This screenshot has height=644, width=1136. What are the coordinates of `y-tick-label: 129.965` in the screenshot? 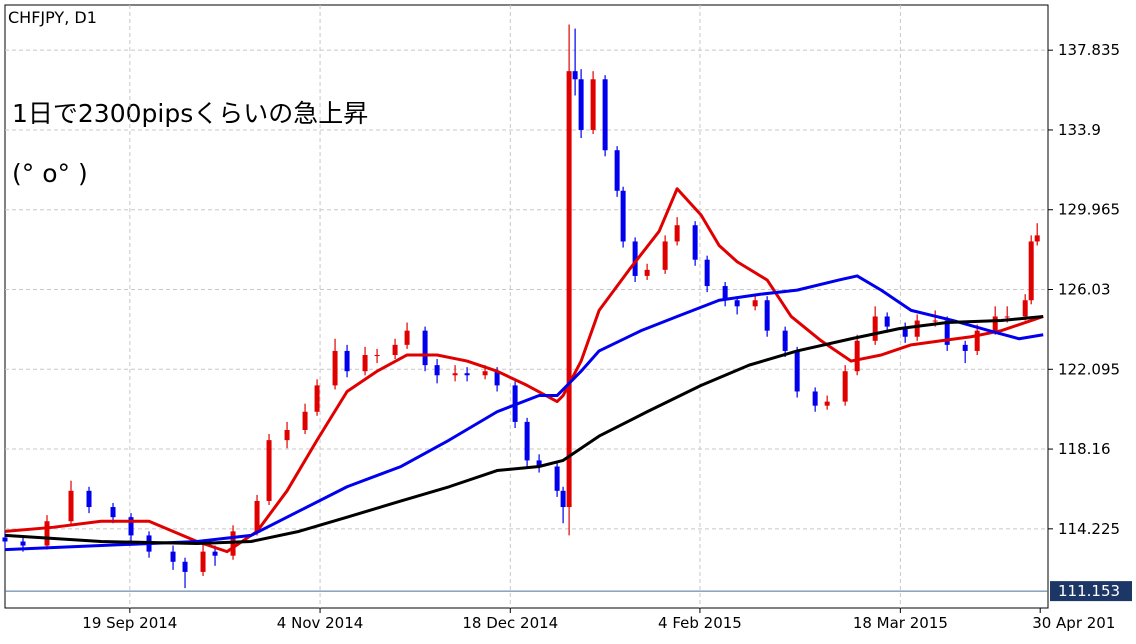 It's located at (1089, 210).